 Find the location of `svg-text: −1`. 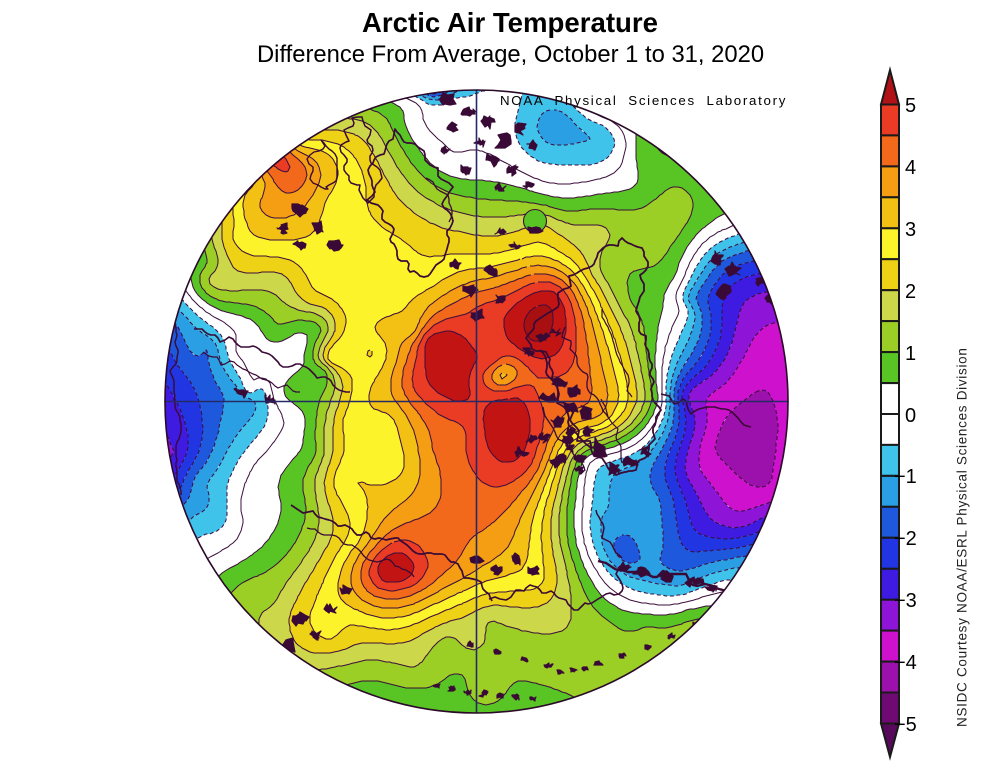

svg-text: −1 is located at coordinates (905, 477).